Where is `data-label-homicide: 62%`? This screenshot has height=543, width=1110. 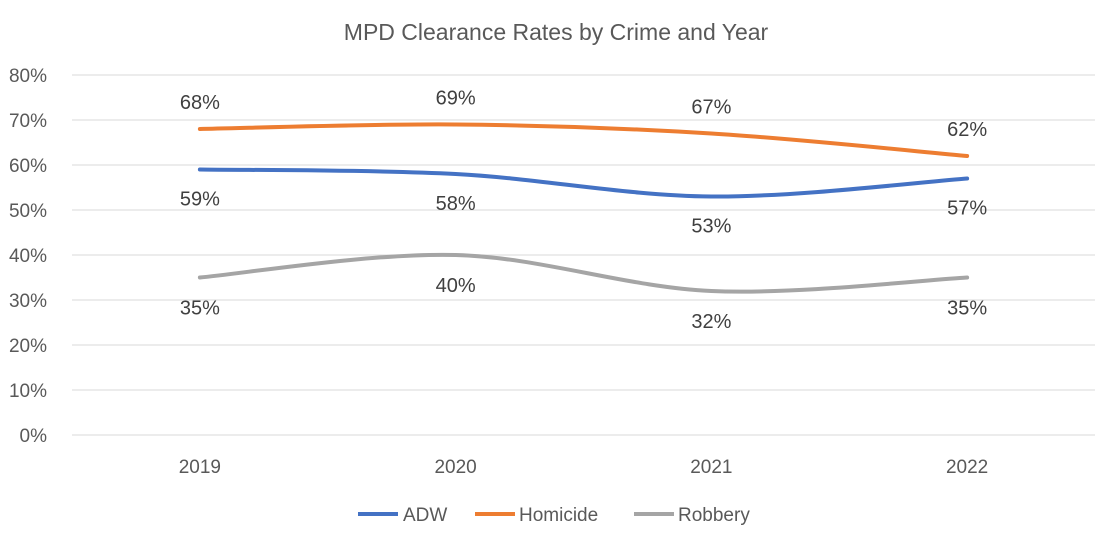 data-label-homicide: 62% is located at coordinates (967, 130).